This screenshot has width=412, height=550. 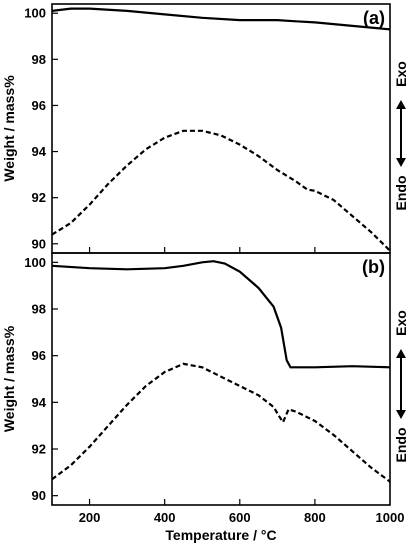 I want to click on tg-curve, so click(x=221, y=19).